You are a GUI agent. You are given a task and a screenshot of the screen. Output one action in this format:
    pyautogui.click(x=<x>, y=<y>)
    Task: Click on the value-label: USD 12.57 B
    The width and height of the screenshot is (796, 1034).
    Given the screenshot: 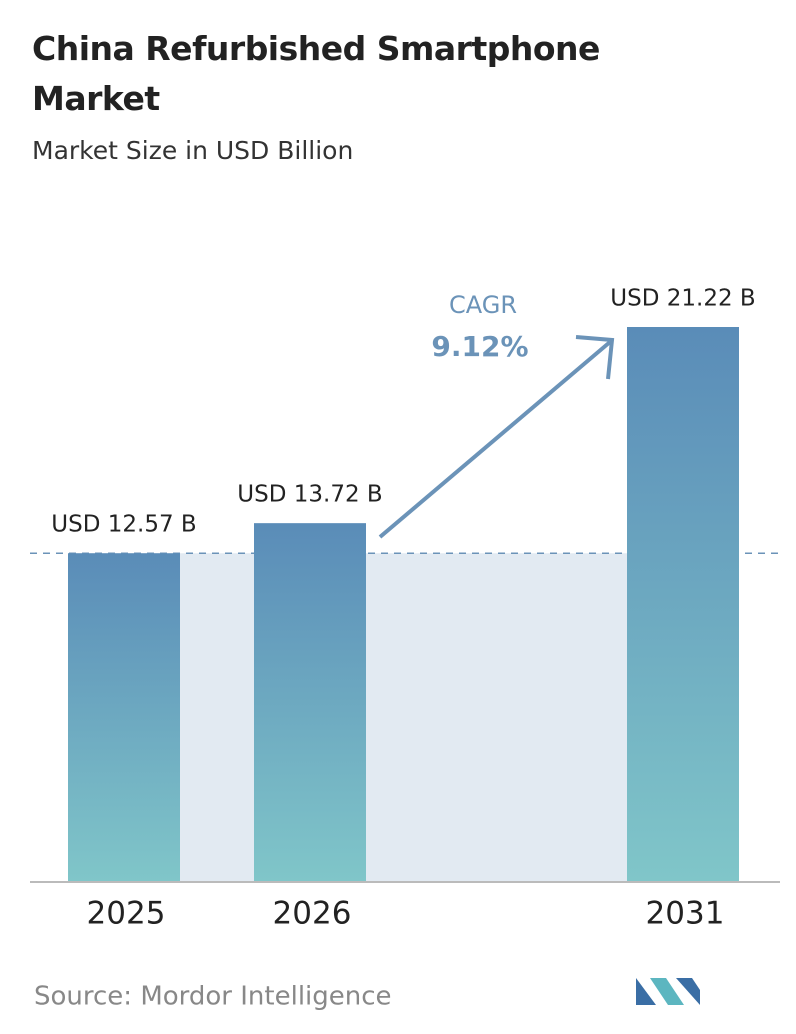 What is the action you would take?
    pyautogui.click(x=123, y=525)
    